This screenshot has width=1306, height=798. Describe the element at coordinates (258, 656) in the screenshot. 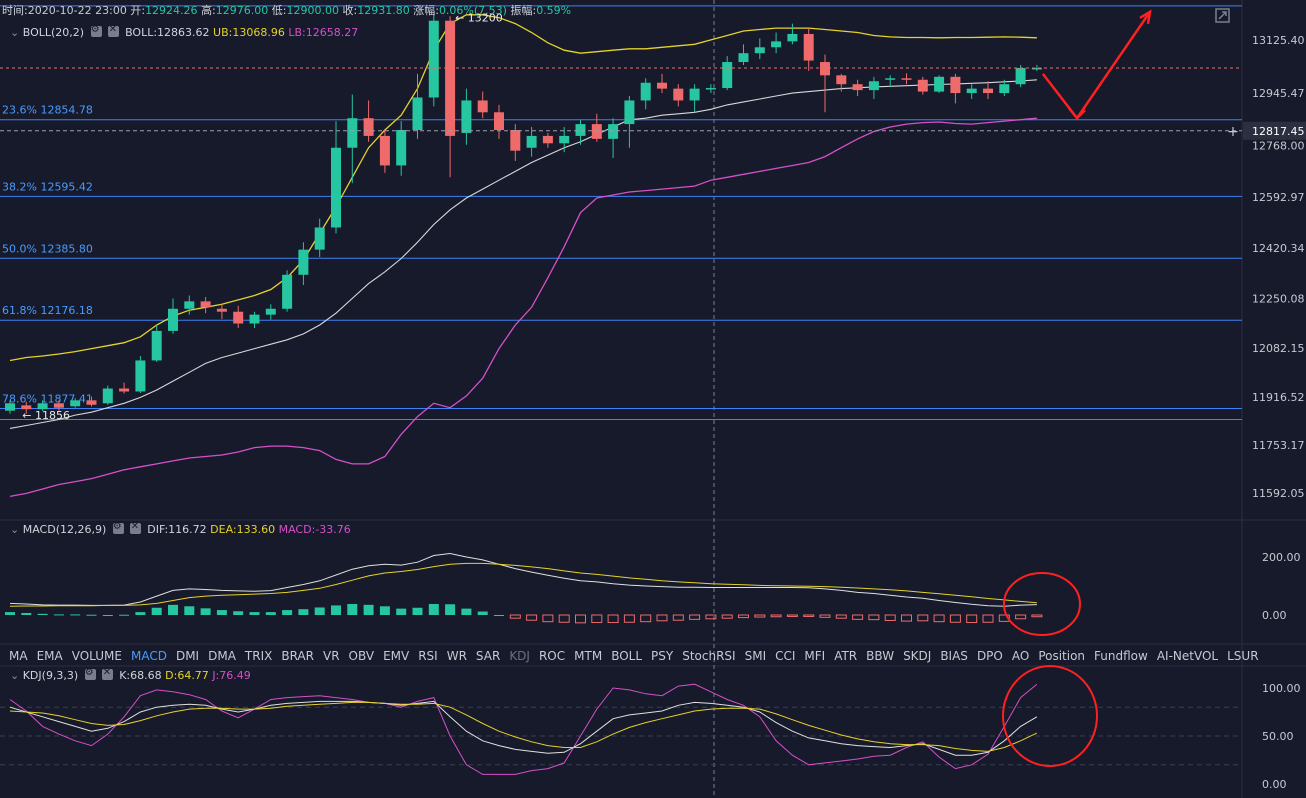

I see `tab-trix: TRIX` at that location.